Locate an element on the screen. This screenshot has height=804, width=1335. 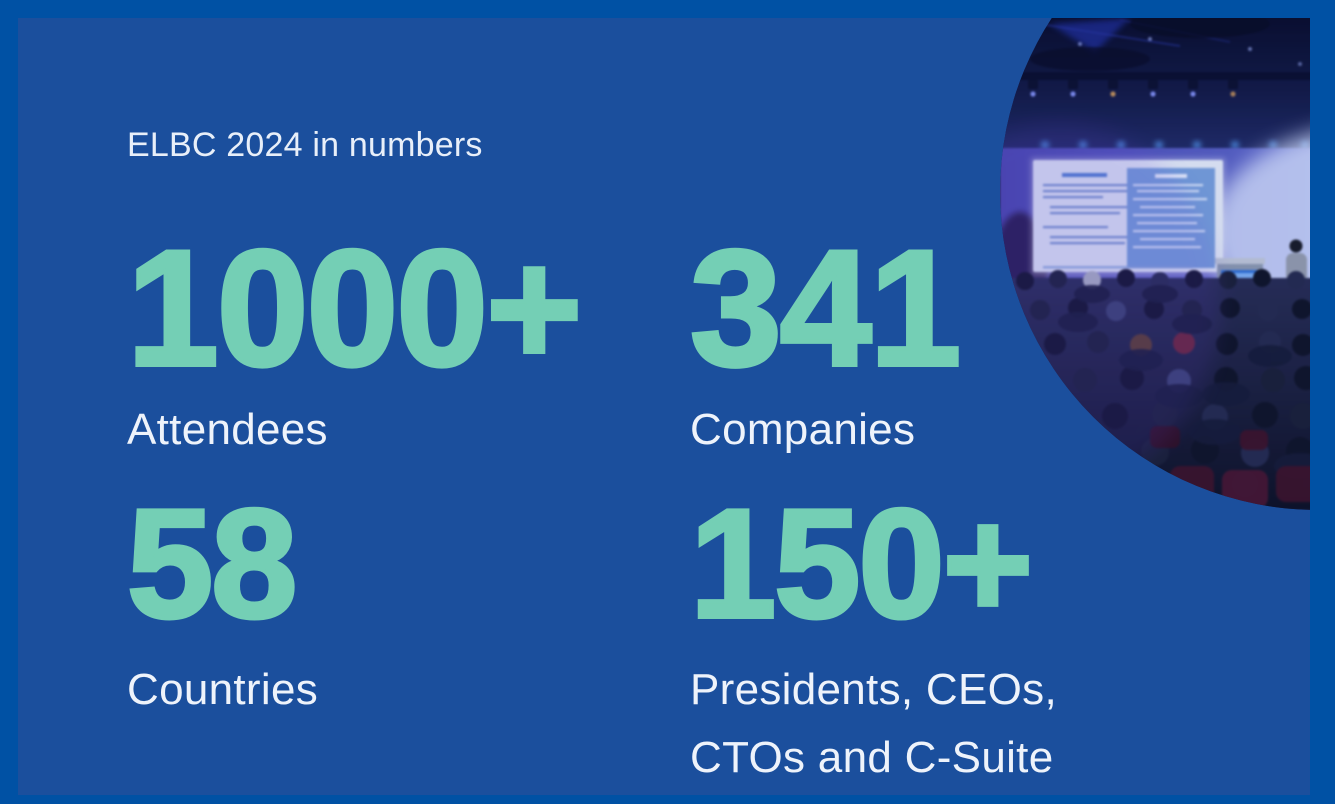
stat-attendees-value: 1000+ is located at coordinates (354, 308).